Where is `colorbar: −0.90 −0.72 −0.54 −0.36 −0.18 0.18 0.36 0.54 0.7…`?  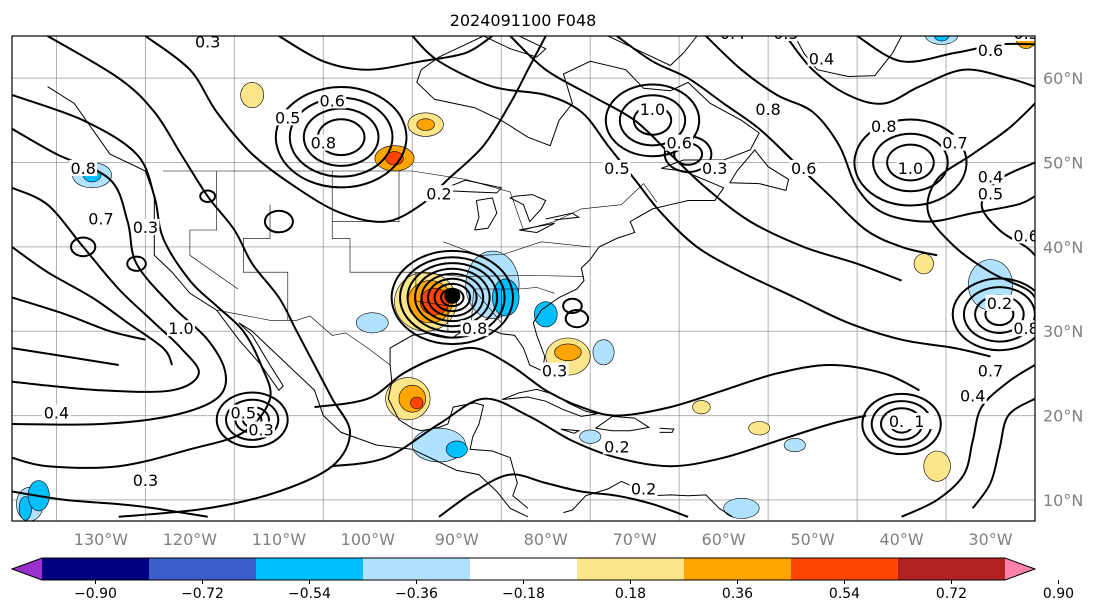 colorbar: −0.90 −0.72 −0.54 −0.36 −0.18 0.18 0.36 0.54 0.7… is located at coordinates (542, 579).